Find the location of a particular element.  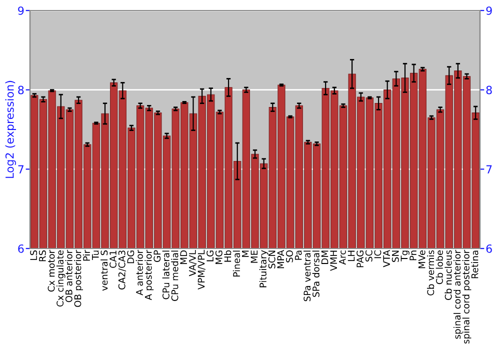

x-tick-label: SO is located at coordinates (289, 256).